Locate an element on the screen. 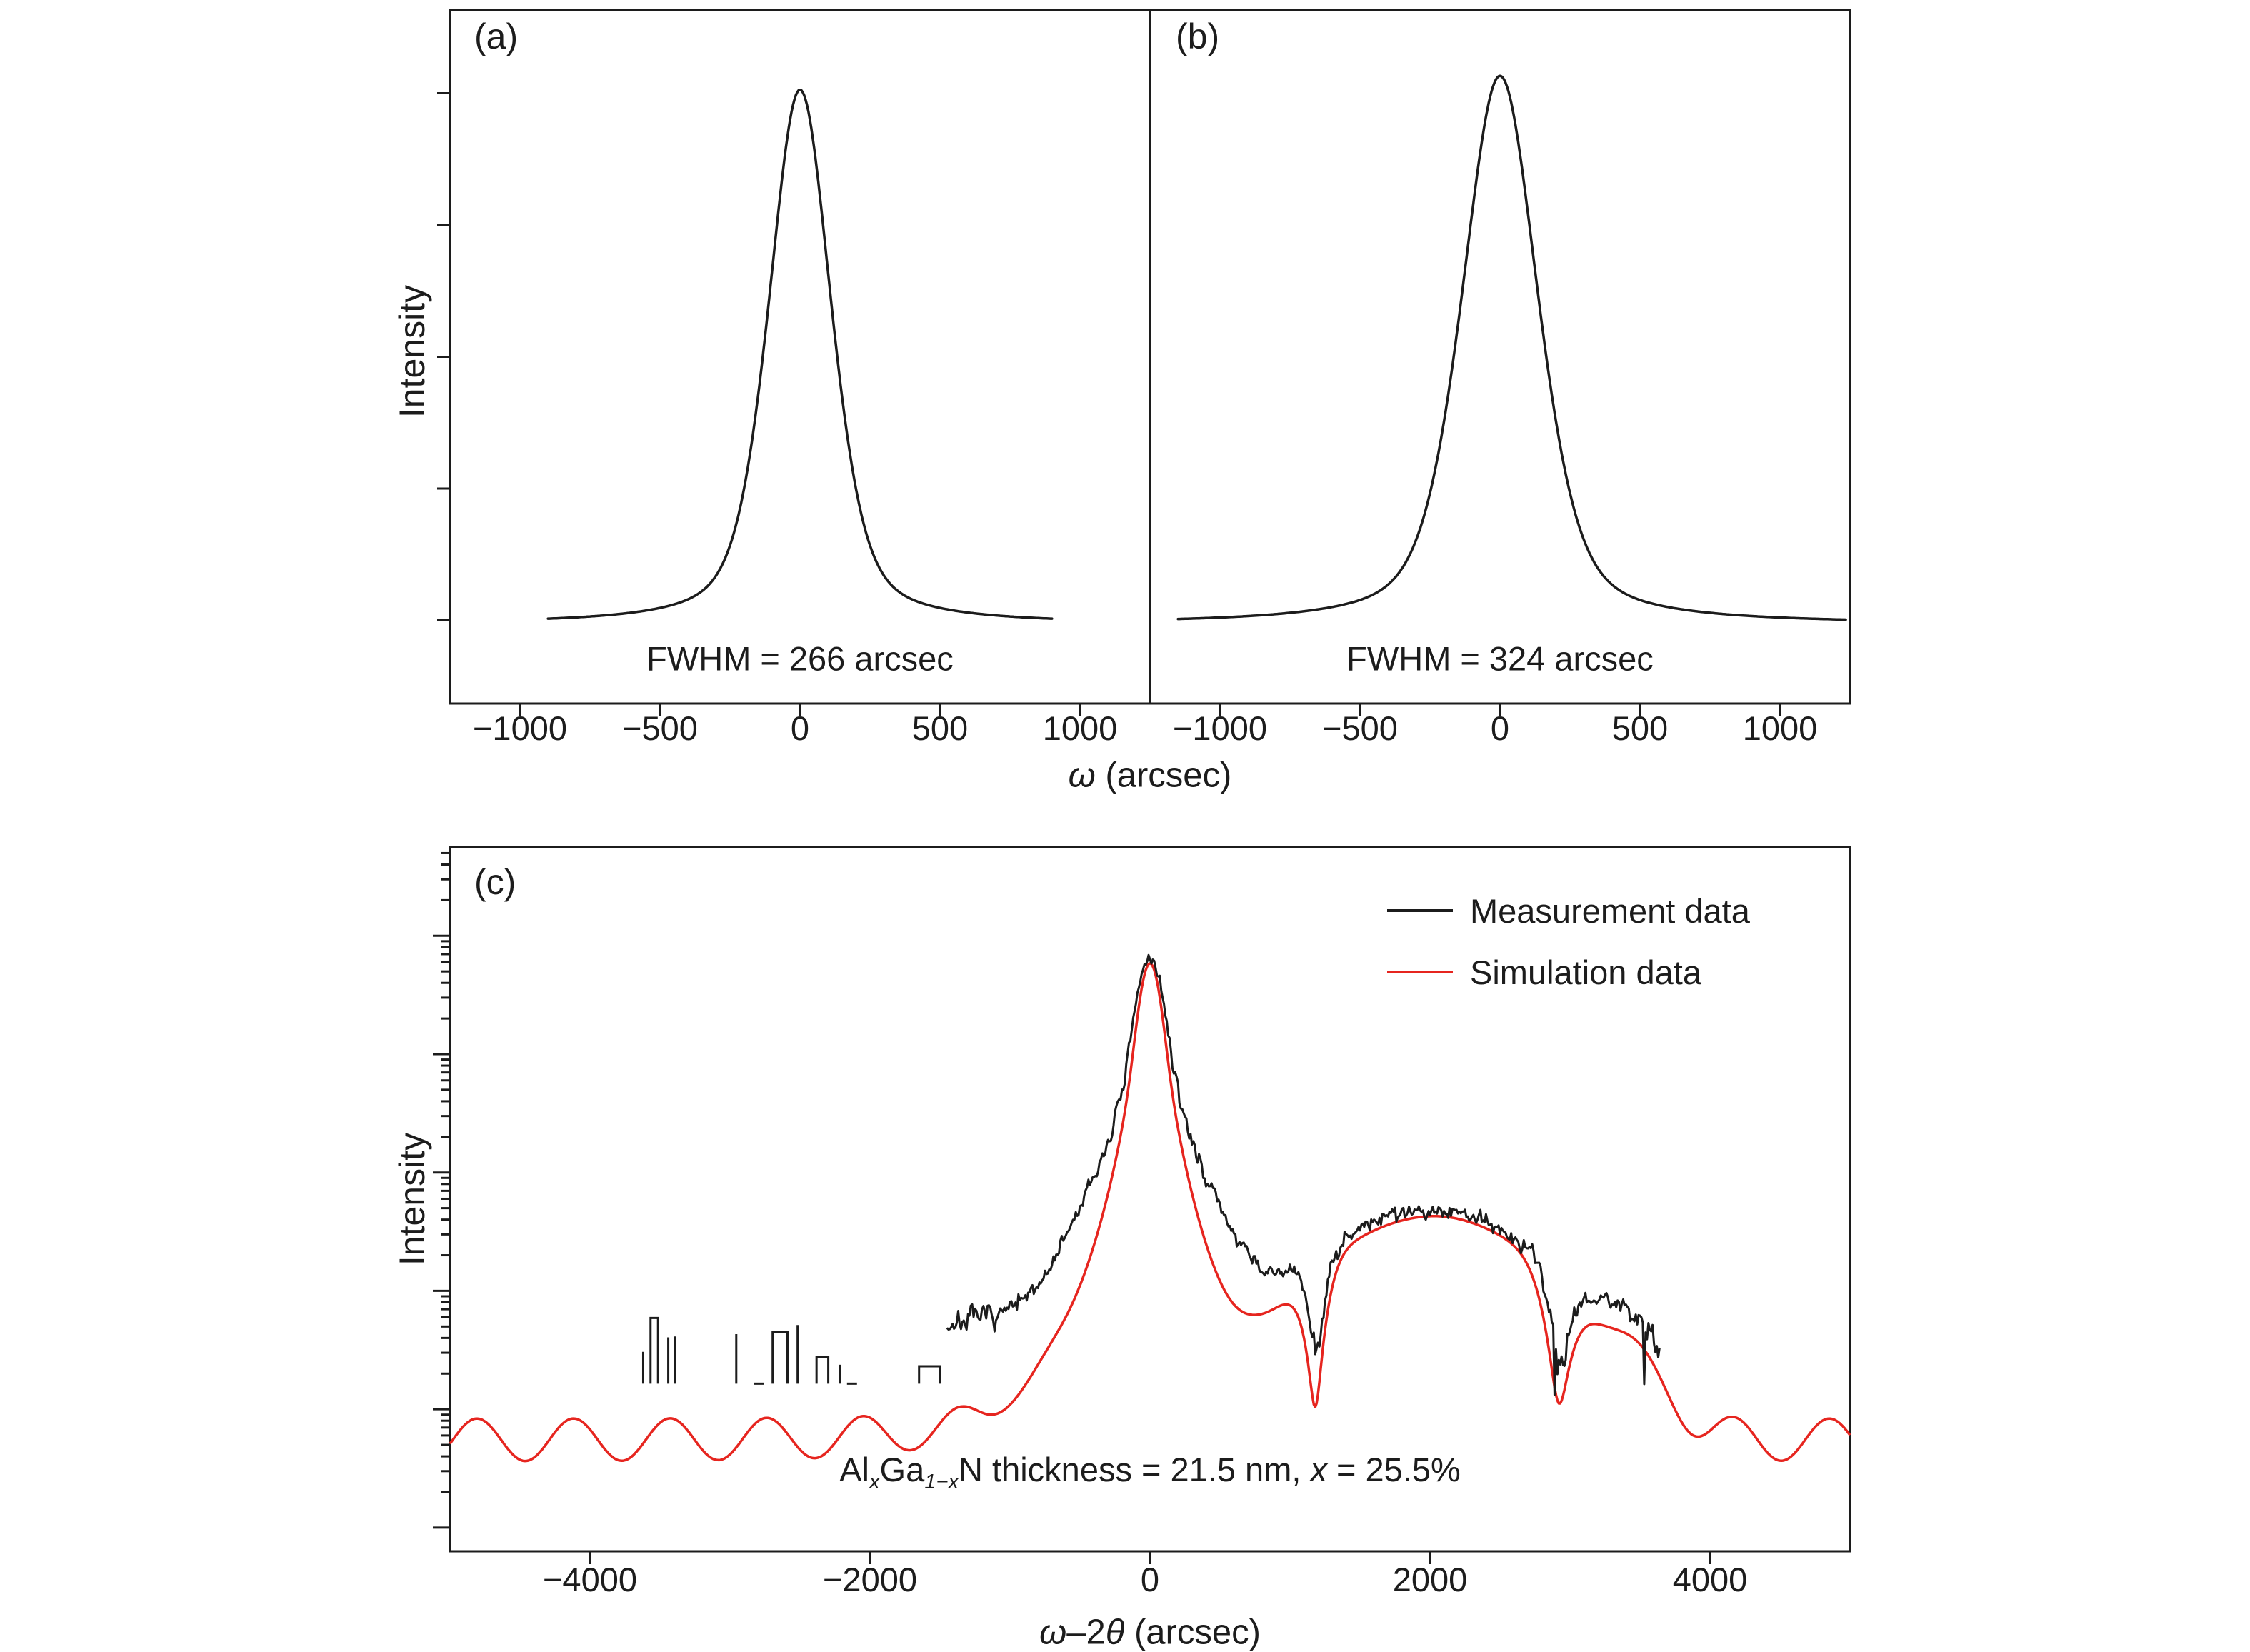 The image size is (2250, 1652). measurement-line-swatch is located at coordinates (1420, 910).